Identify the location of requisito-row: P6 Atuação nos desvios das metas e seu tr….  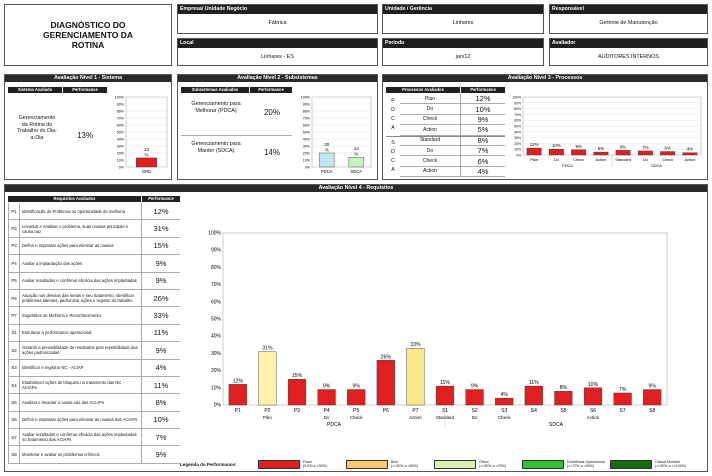
(94, 298).